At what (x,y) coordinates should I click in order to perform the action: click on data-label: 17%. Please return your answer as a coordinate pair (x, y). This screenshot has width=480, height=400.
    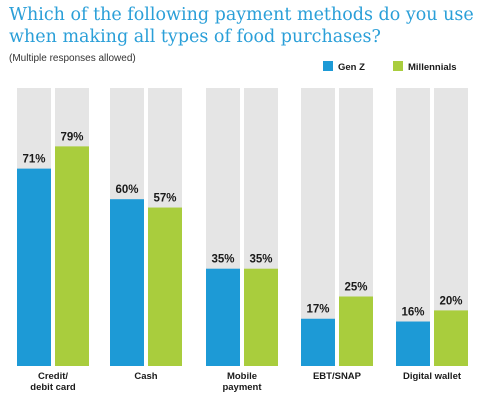
    Looking at the image, I should click on (317, 310).